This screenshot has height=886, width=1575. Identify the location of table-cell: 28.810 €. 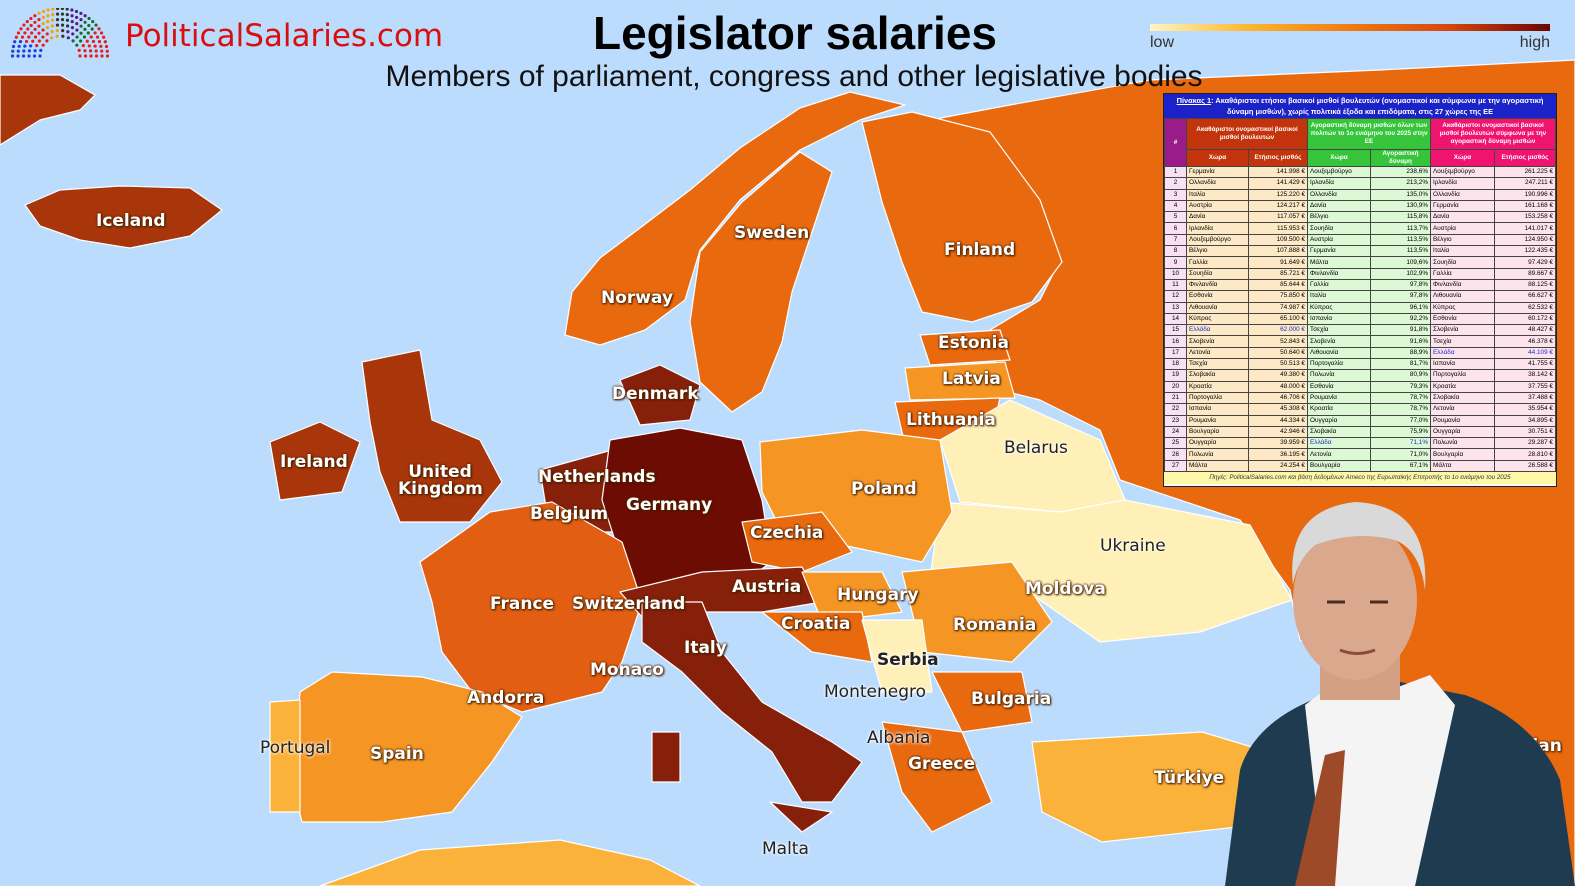
(1525, 454).